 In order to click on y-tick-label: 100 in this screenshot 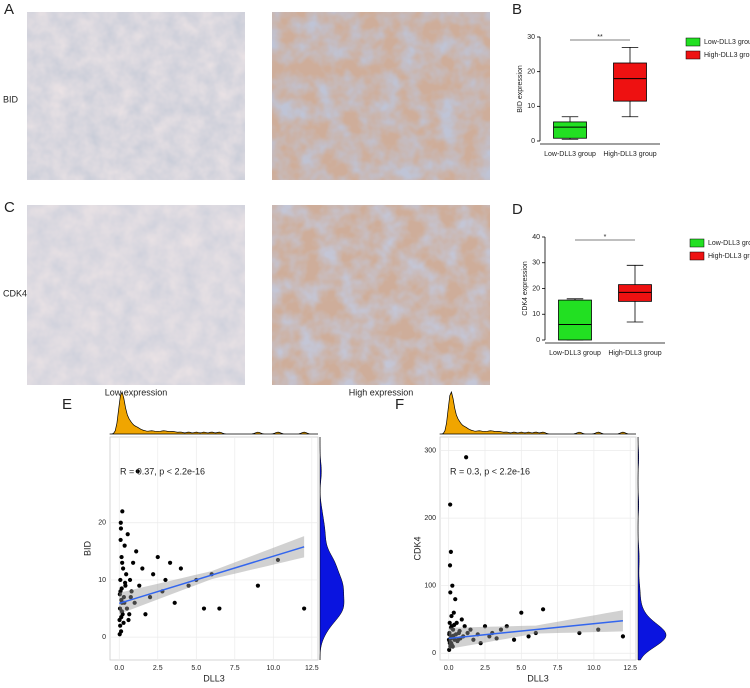, I will do `click(430, 586)`.